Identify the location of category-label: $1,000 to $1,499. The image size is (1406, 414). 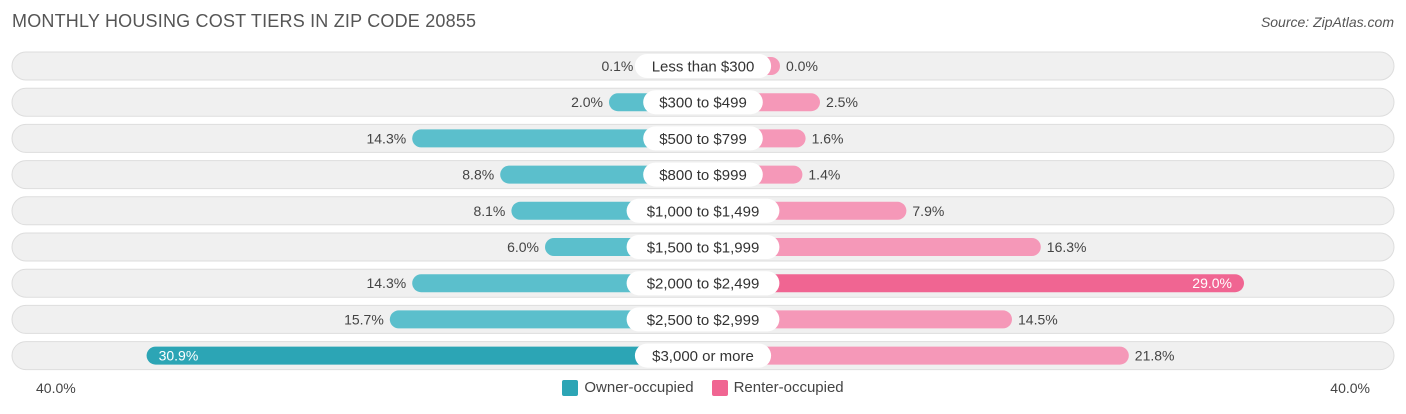
(703, 211).